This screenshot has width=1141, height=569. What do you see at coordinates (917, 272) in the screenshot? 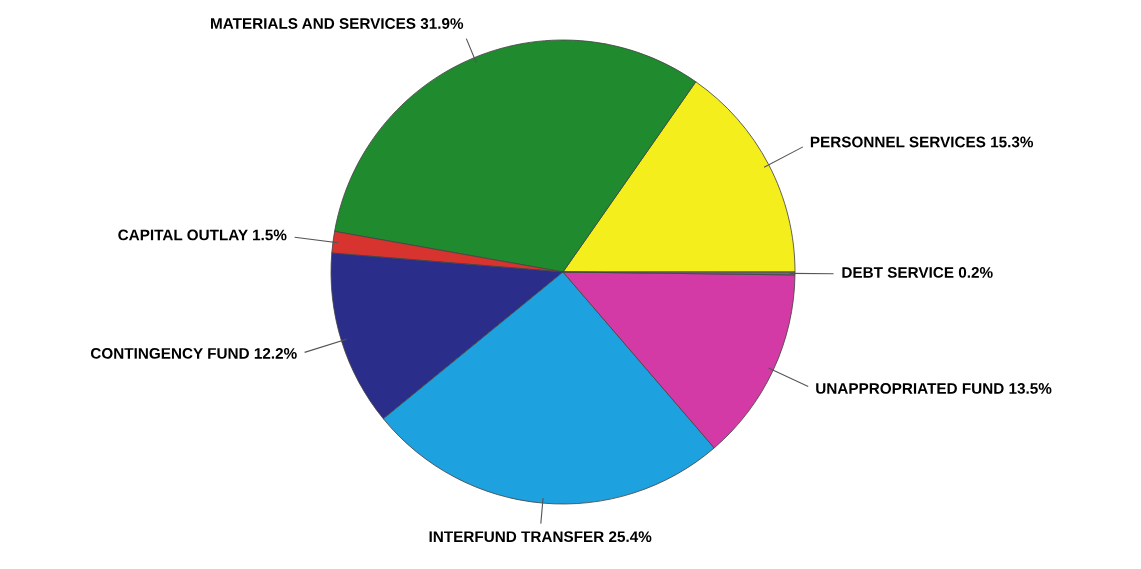
I see `slice-label: DEBT SERVICE 0.2%` at bounding box center [917, 272].